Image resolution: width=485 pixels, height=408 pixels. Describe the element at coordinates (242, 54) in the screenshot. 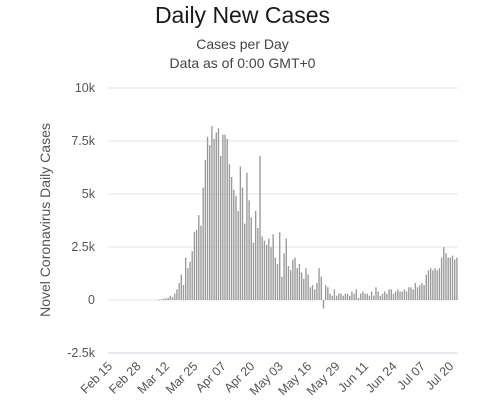

I see `chart-subtitle: Cases per Day Data as of 0:00 GMT+0` at that location.